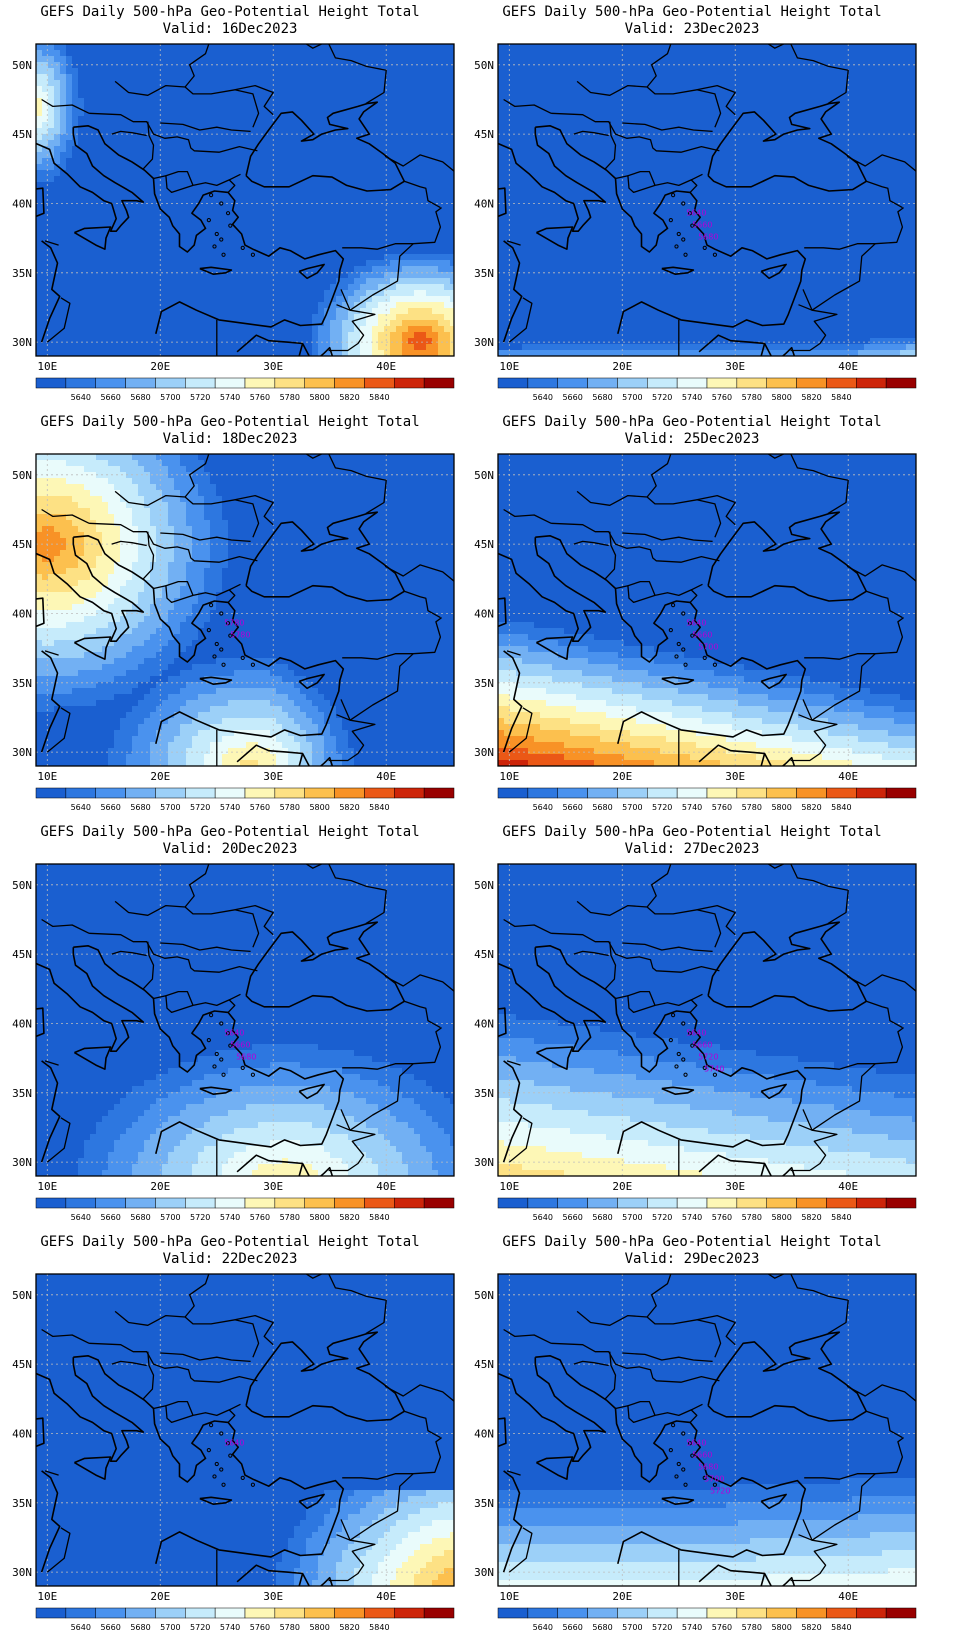 The height and width of the screenshot is (1640, 964). I want to click on y-tick-label: 45N, so click(22, 1364).